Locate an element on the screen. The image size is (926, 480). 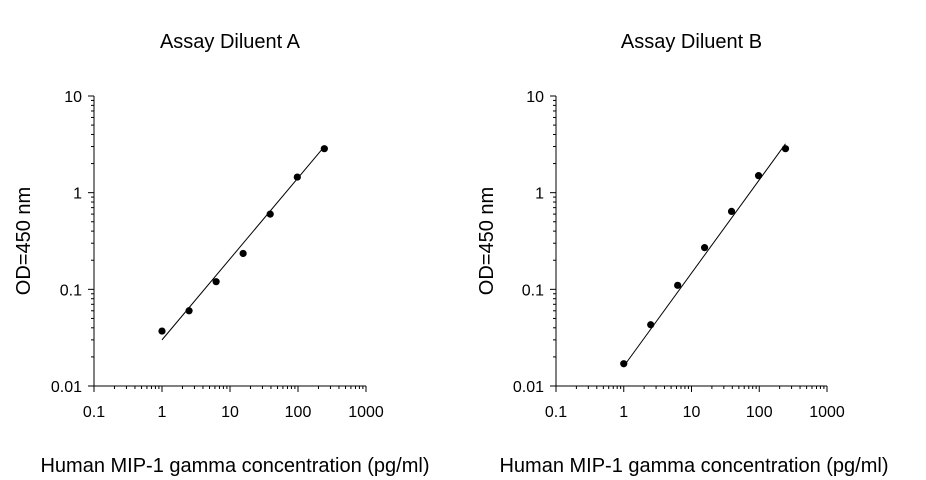
chart-title: Assay Diluent A is located at coordinates (230, 42).